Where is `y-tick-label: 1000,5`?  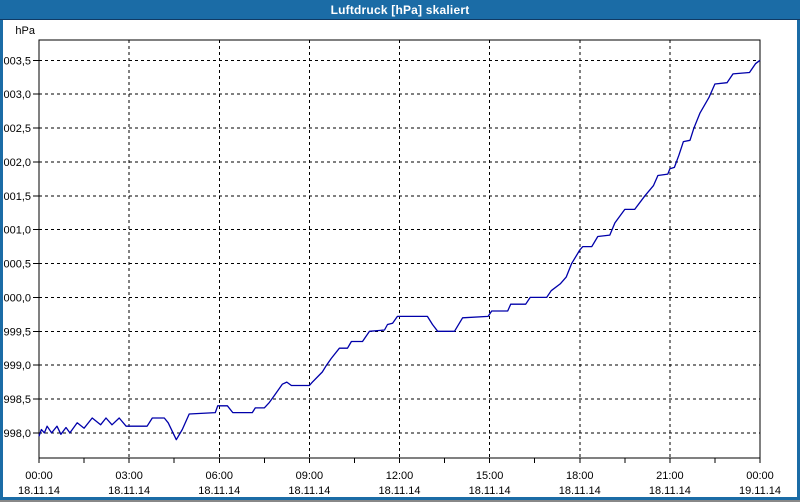 y-tick-label: 1000,5 is located at coordinates (17, 265).